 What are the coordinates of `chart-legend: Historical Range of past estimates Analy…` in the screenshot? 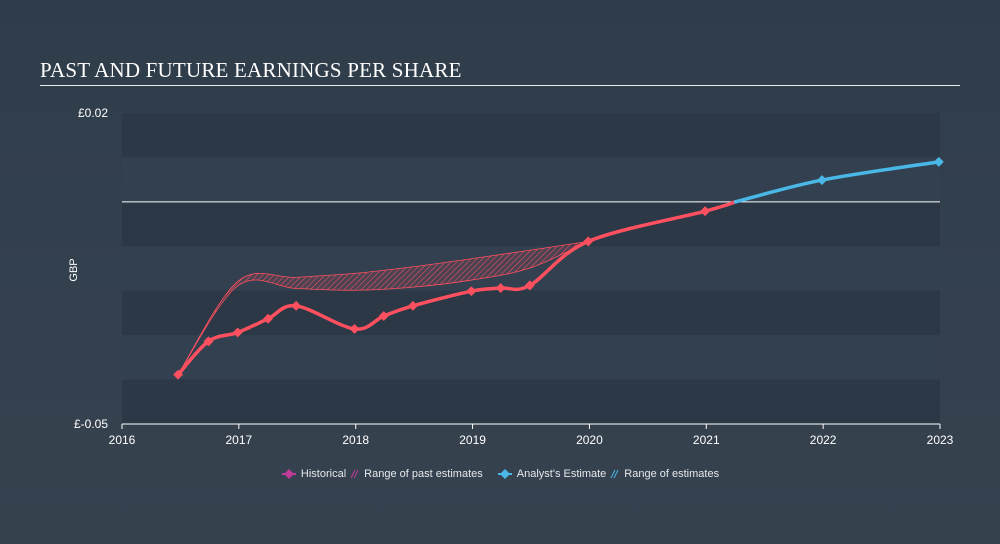 It's located at (500, 474).